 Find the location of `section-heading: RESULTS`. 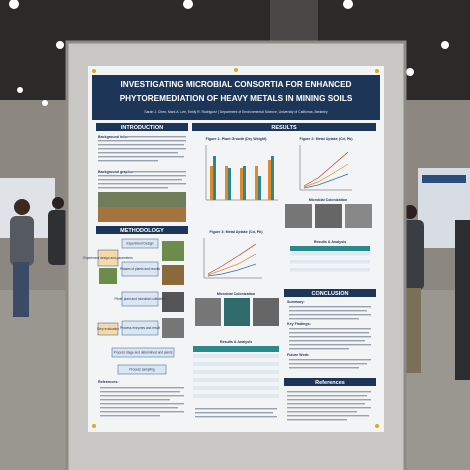

section-heading: RESULTS is located at coordinates (284, 128).